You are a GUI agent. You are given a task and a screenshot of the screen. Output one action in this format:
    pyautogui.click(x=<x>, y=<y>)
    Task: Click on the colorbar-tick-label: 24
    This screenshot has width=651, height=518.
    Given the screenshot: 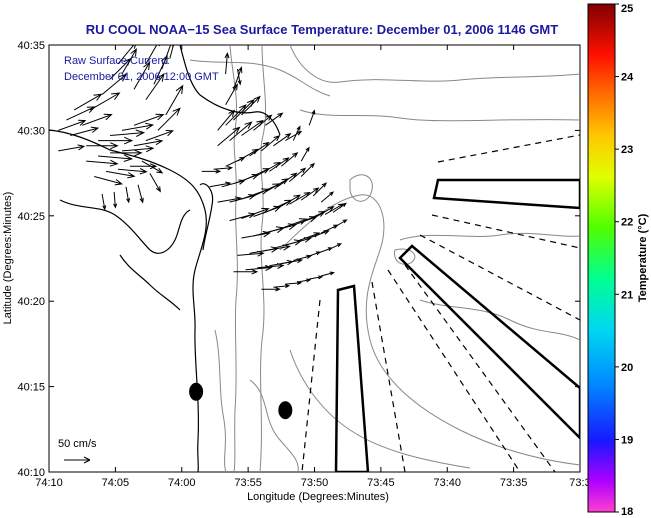 What is the action you would take?
    pyautogui.click(x=627, y=78)
    